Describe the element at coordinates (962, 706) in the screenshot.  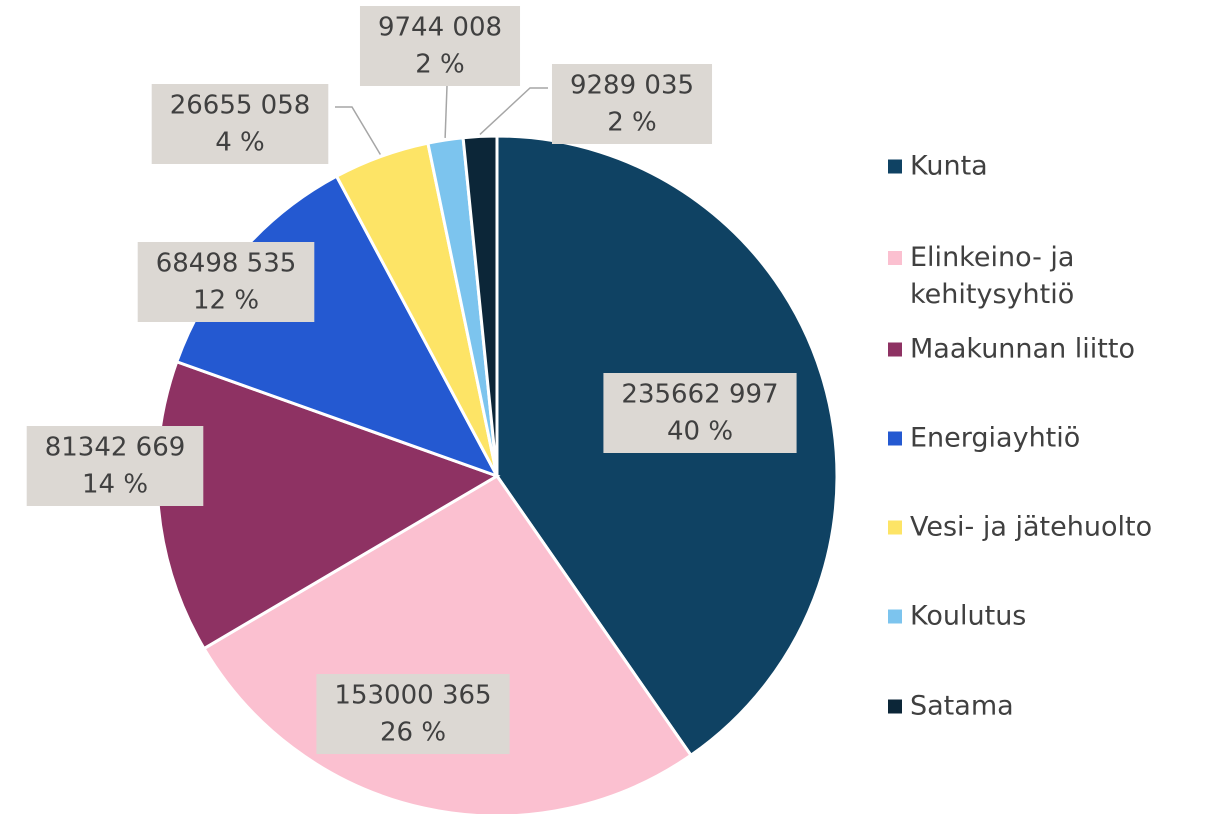
I see `legend-label: Satama` at that location.